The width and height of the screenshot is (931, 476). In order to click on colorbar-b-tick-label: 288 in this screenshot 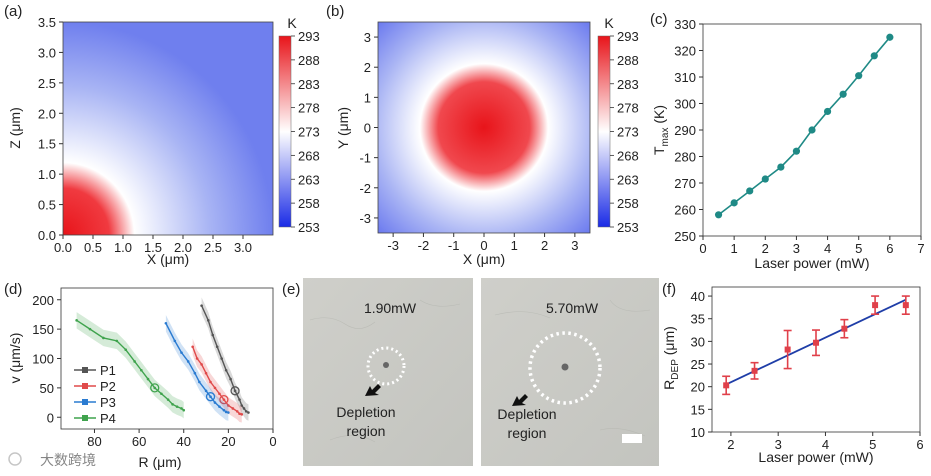, I will do `click(628, 60)`.